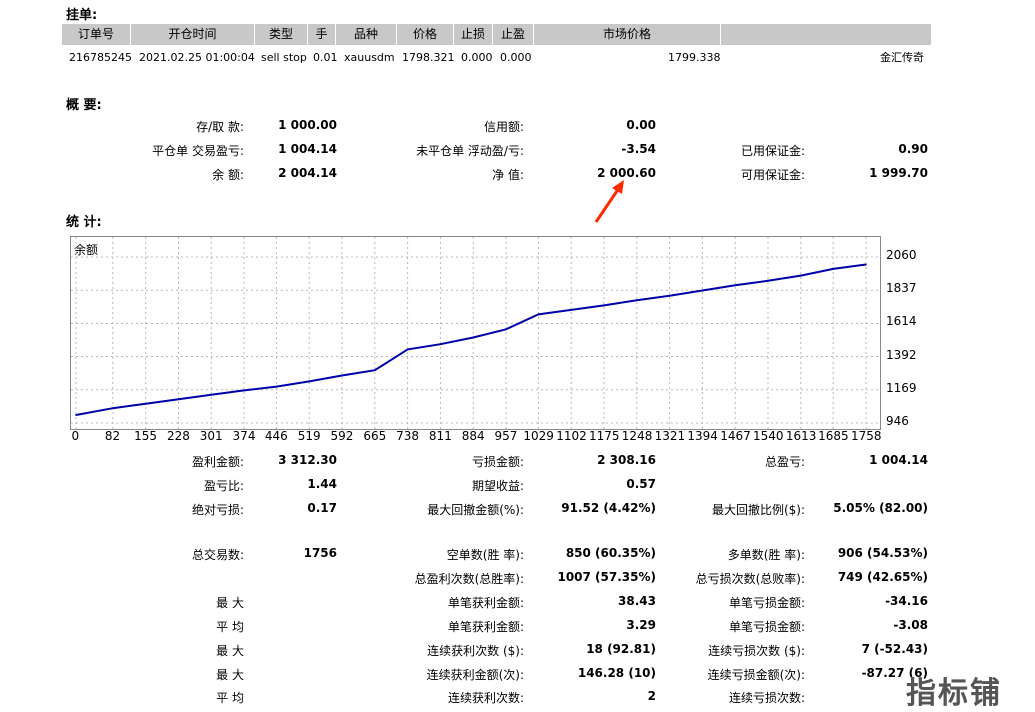 This screenshot has height=712, width=1035. Describe the element at coordinates (901, 255) in the screenshot. I see `y-tick-label: 2060` at that location.